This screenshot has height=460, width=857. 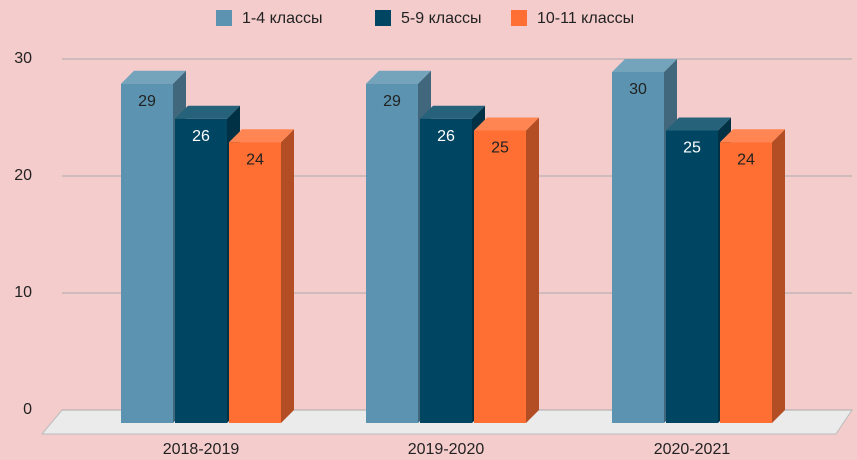 I want to click on y-tick-label: 10, so click(x=23, y=292).